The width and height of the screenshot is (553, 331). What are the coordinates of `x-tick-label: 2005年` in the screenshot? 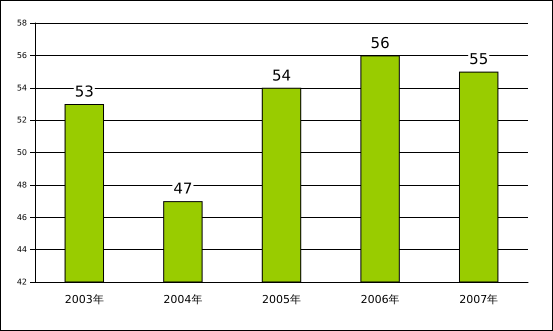 It's located at (281, 299).